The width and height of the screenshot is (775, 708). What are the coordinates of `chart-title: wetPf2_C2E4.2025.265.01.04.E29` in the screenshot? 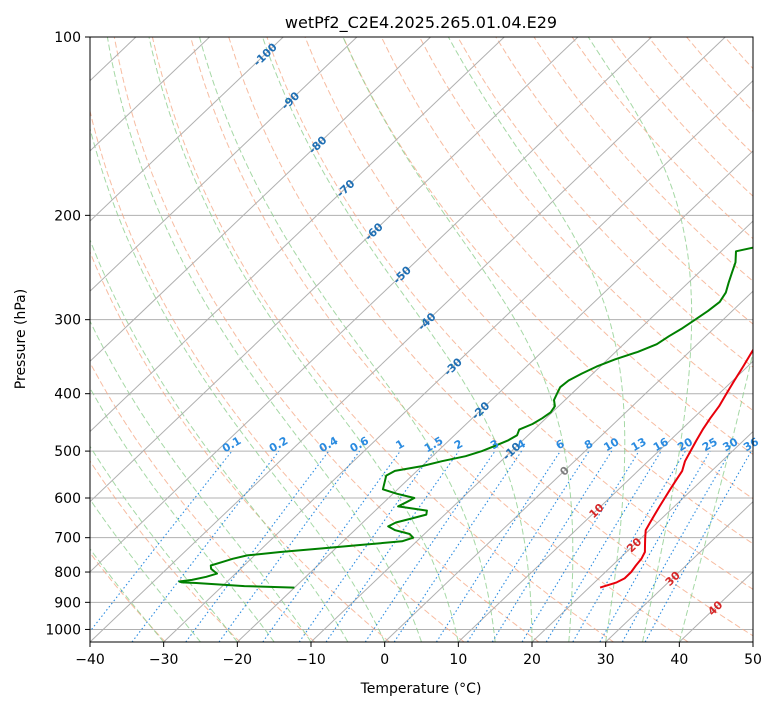 It's located at (421, 23).